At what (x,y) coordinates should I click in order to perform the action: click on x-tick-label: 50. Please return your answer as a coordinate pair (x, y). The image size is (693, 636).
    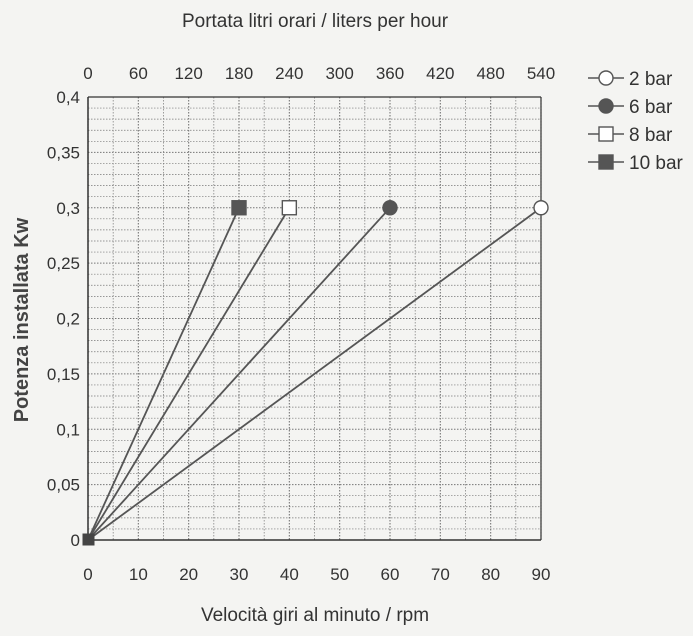
    Looking at the image, I should click on (339, 574).